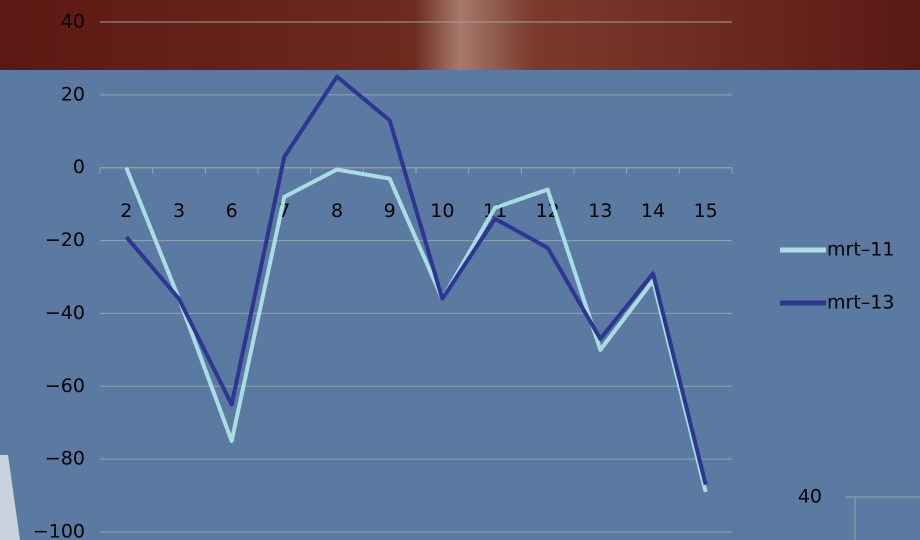  What do you see at coordinates (179, 211) in the screenshot?
I see `x-tick-label: 3` at bounding box center [179, 211].